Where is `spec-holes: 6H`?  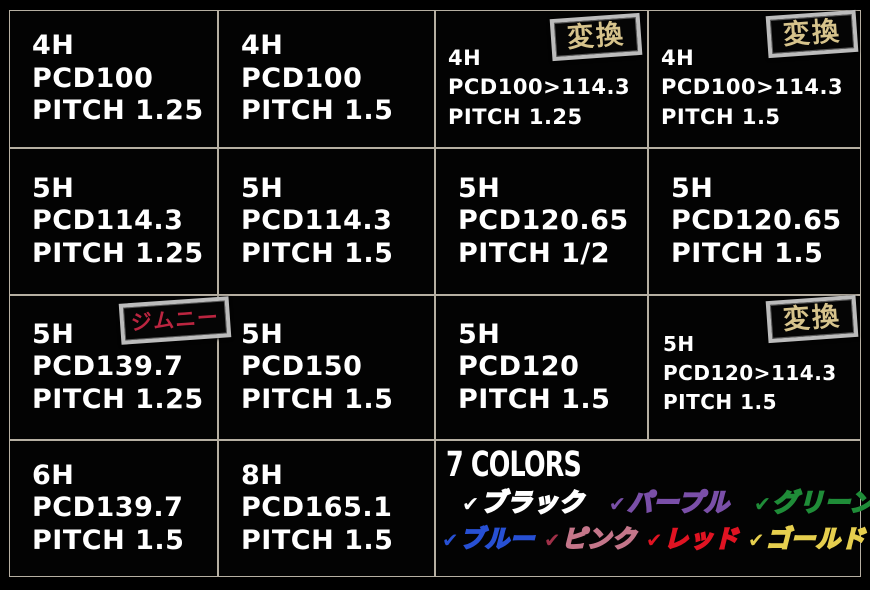 spec-holes: 6H is located at coordinates (53, 475).